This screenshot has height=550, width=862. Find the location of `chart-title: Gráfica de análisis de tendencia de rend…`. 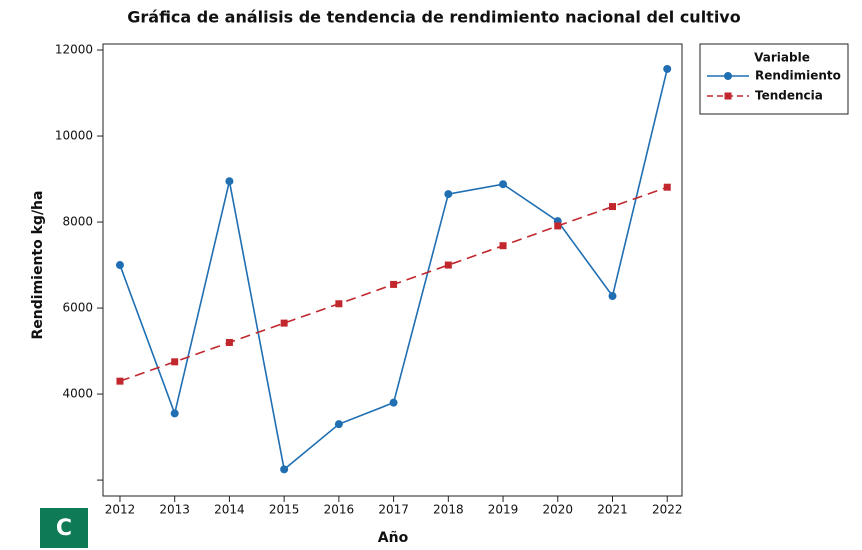

chart-title: Gráfica de análisis de tendencia de rend… is located at coordinates (433, 17).